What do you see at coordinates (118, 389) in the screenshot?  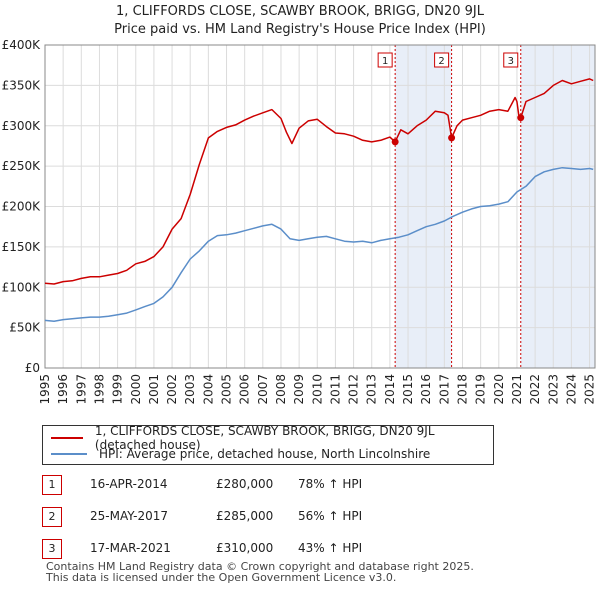 I see `x-tick-label: 1999` at bounding box center [118, 389].